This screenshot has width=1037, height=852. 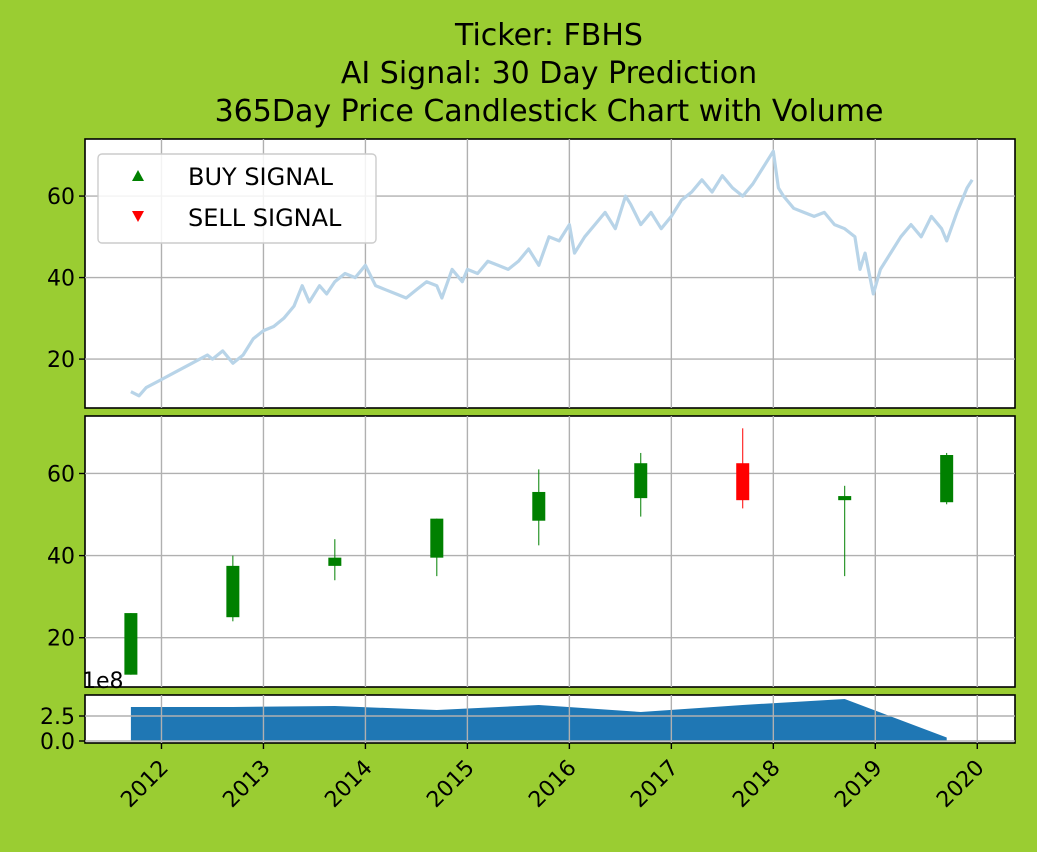 I want to click on volume-panel-y-axis: 0.02.5, so click(x=62, y=730).